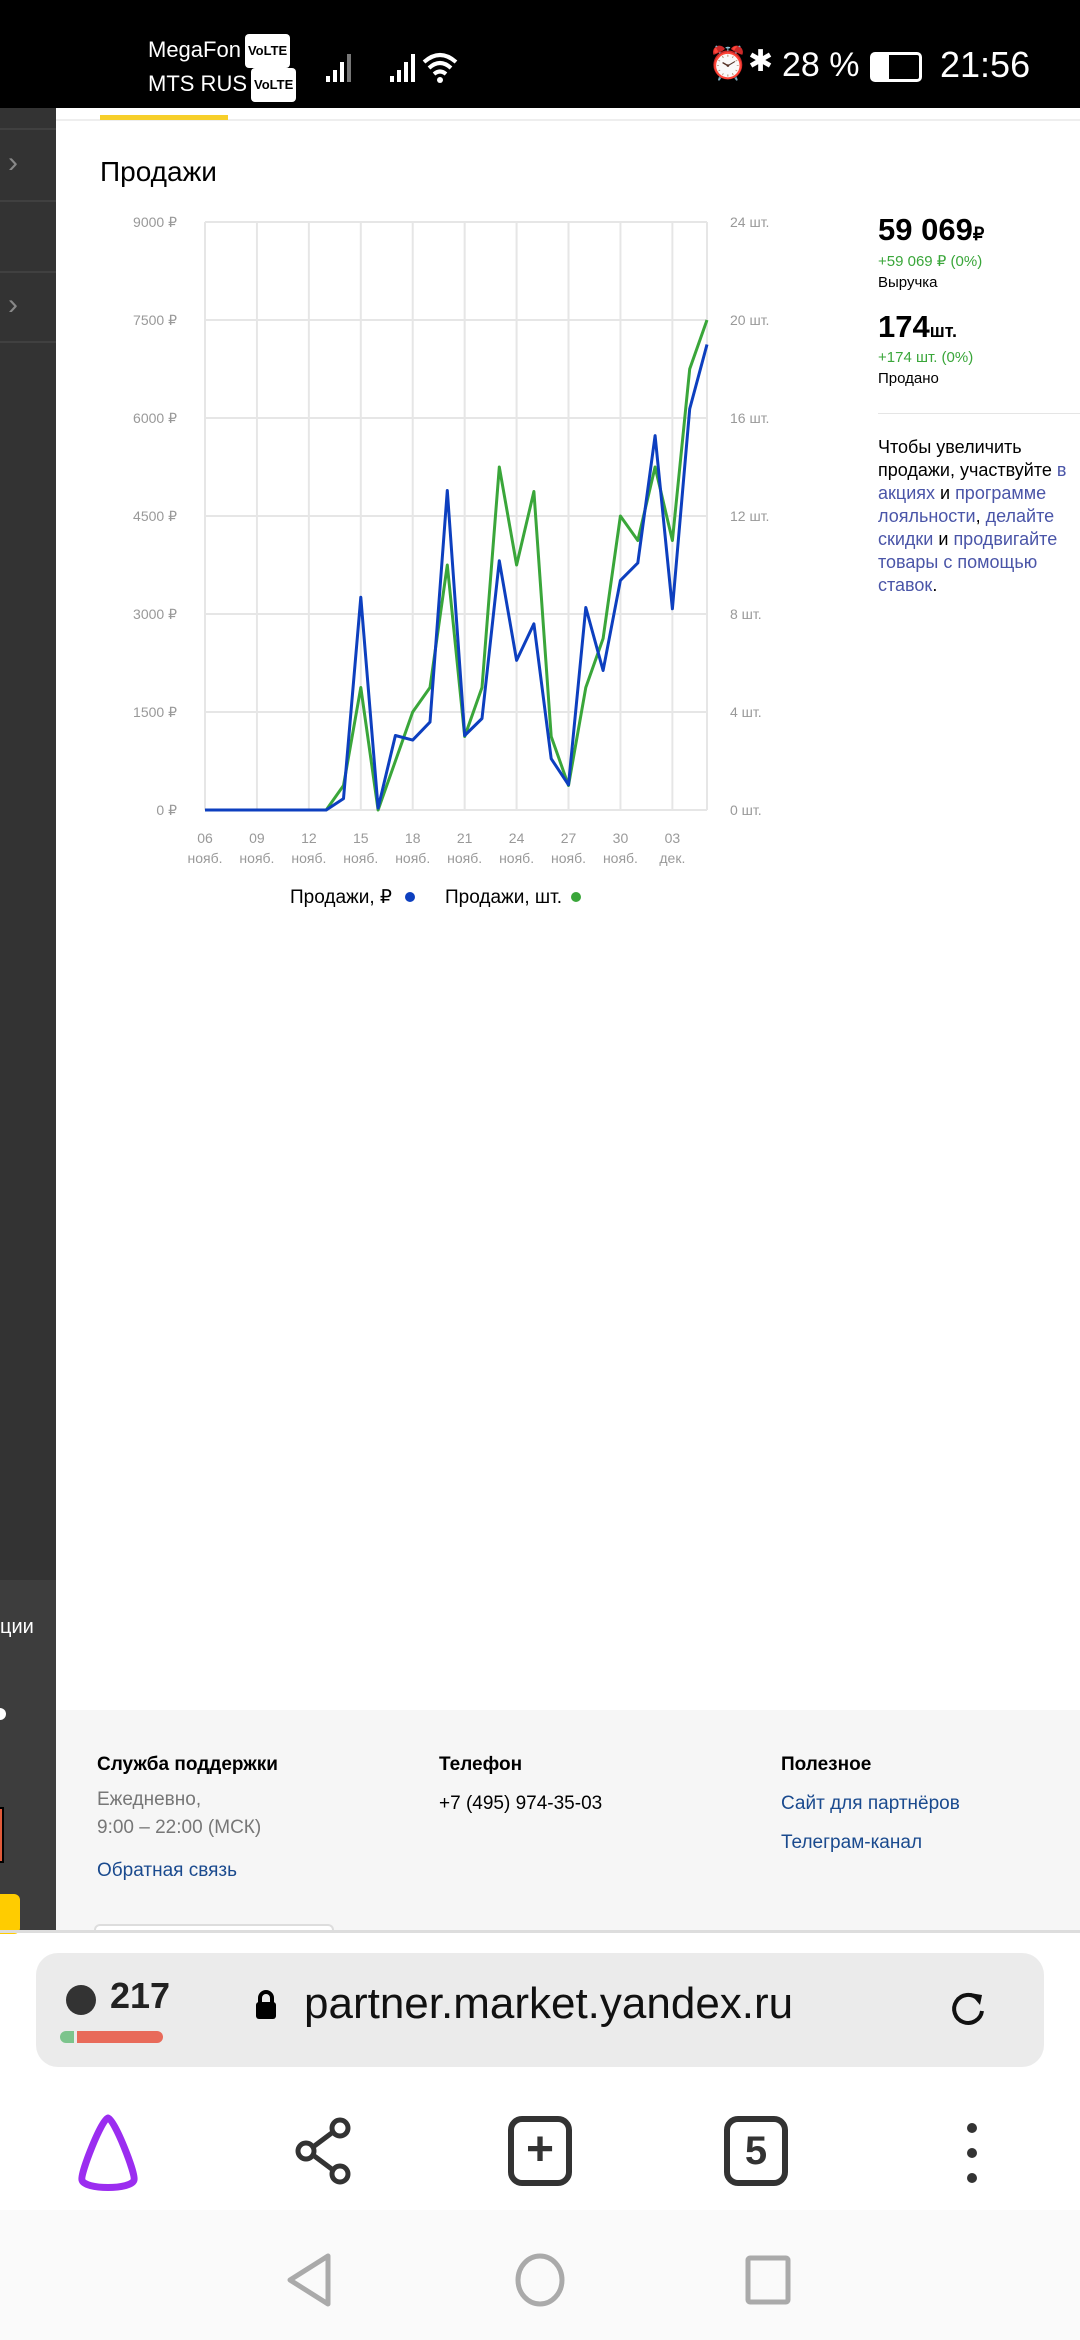 The width and height of the screenshot is (1080, 2340). I want to click on link-discounts: делайте скидки, so click(966, 527).